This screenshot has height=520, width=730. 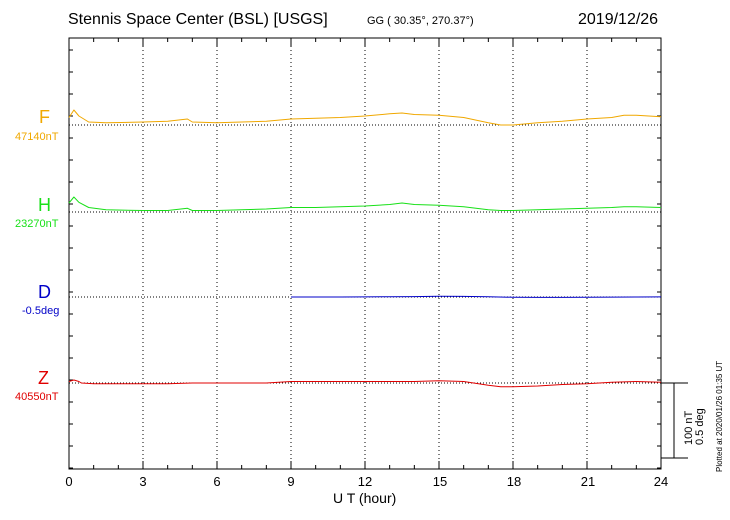 What do you see at coordinates (476, 296) in the screenshot?
I see `series-line-d` at bounding box center [476, 296].